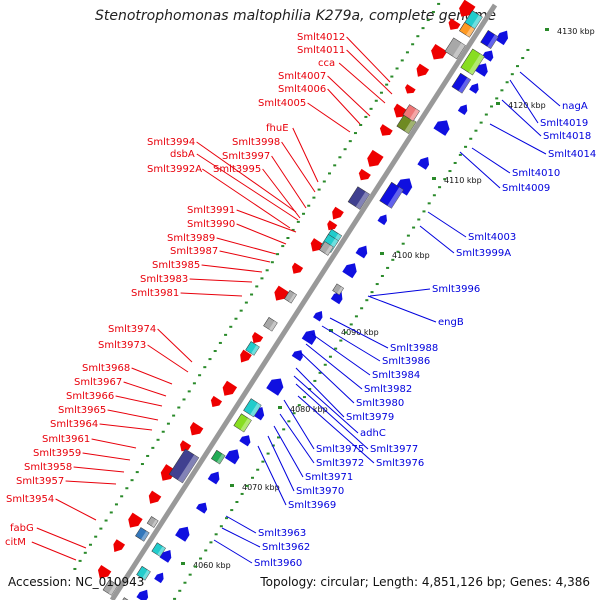 This screenshot has height=600, width=600. I want to click on gene-label-minus: Smlt3966, so click(90, 396).